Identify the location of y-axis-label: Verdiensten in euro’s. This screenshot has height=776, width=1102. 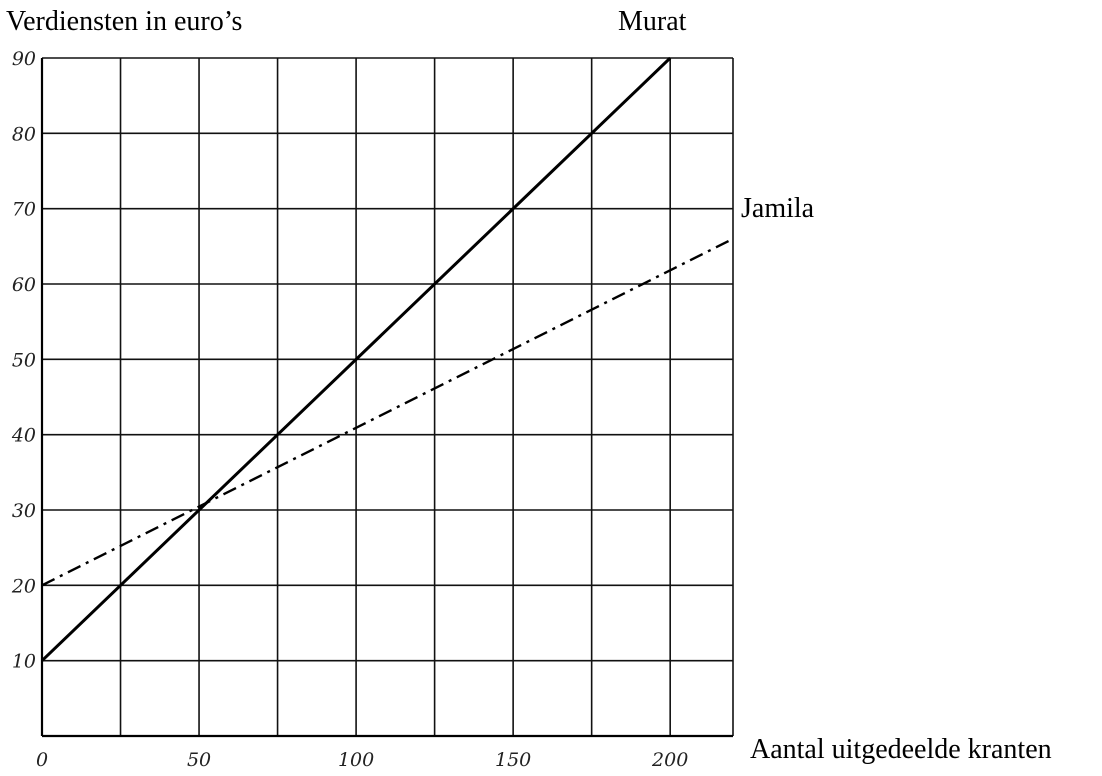
(124, 21).